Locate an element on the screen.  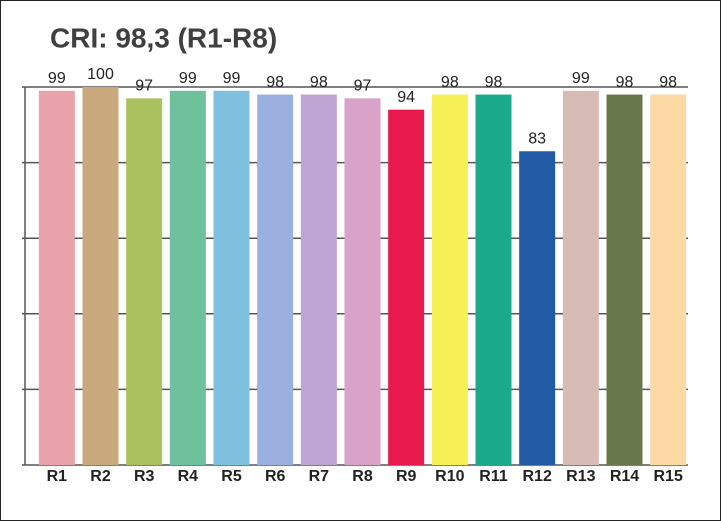
x-tick-label: R2 is located at coordinates (100, 476).